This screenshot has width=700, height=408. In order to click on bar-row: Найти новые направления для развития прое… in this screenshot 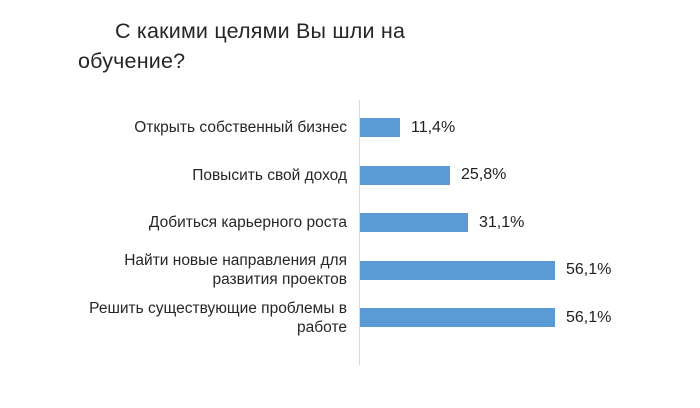, I will do `click(350, 271)`.